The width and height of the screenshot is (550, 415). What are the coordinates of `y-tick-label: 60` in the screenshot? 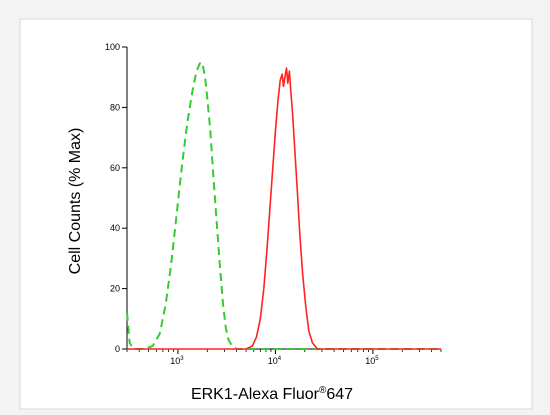 It's located at (115, 168).